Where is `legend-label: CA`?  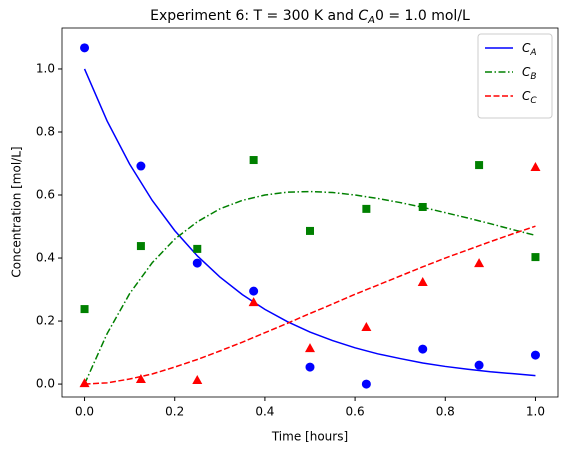 legend-label: CA is located at coordinates (529, 49).